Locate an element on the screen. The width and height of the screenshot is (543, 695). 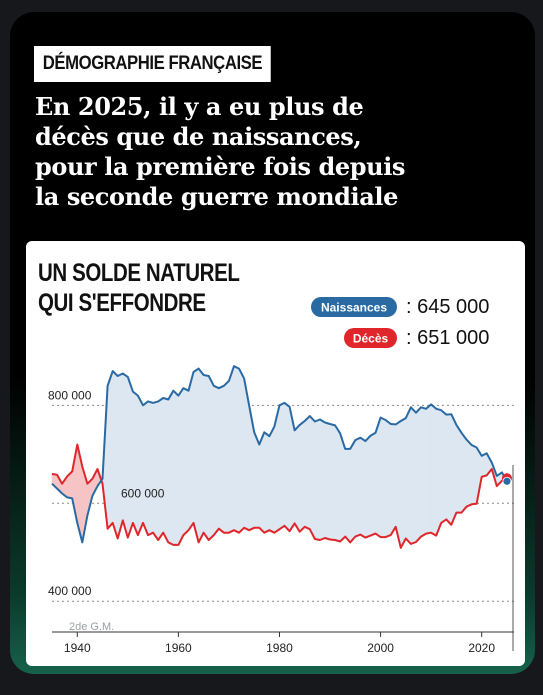
x-tick-label: 1940 is located at coordinates (77, 648).